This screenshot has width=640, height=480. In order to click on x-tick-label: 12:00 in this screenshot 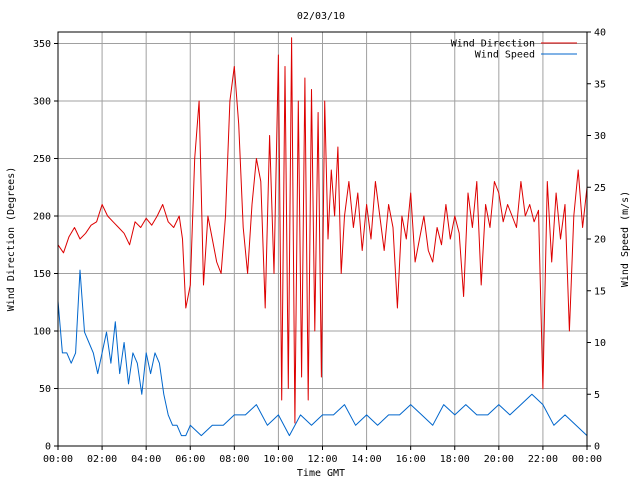, I will do `click(322, 459)`.